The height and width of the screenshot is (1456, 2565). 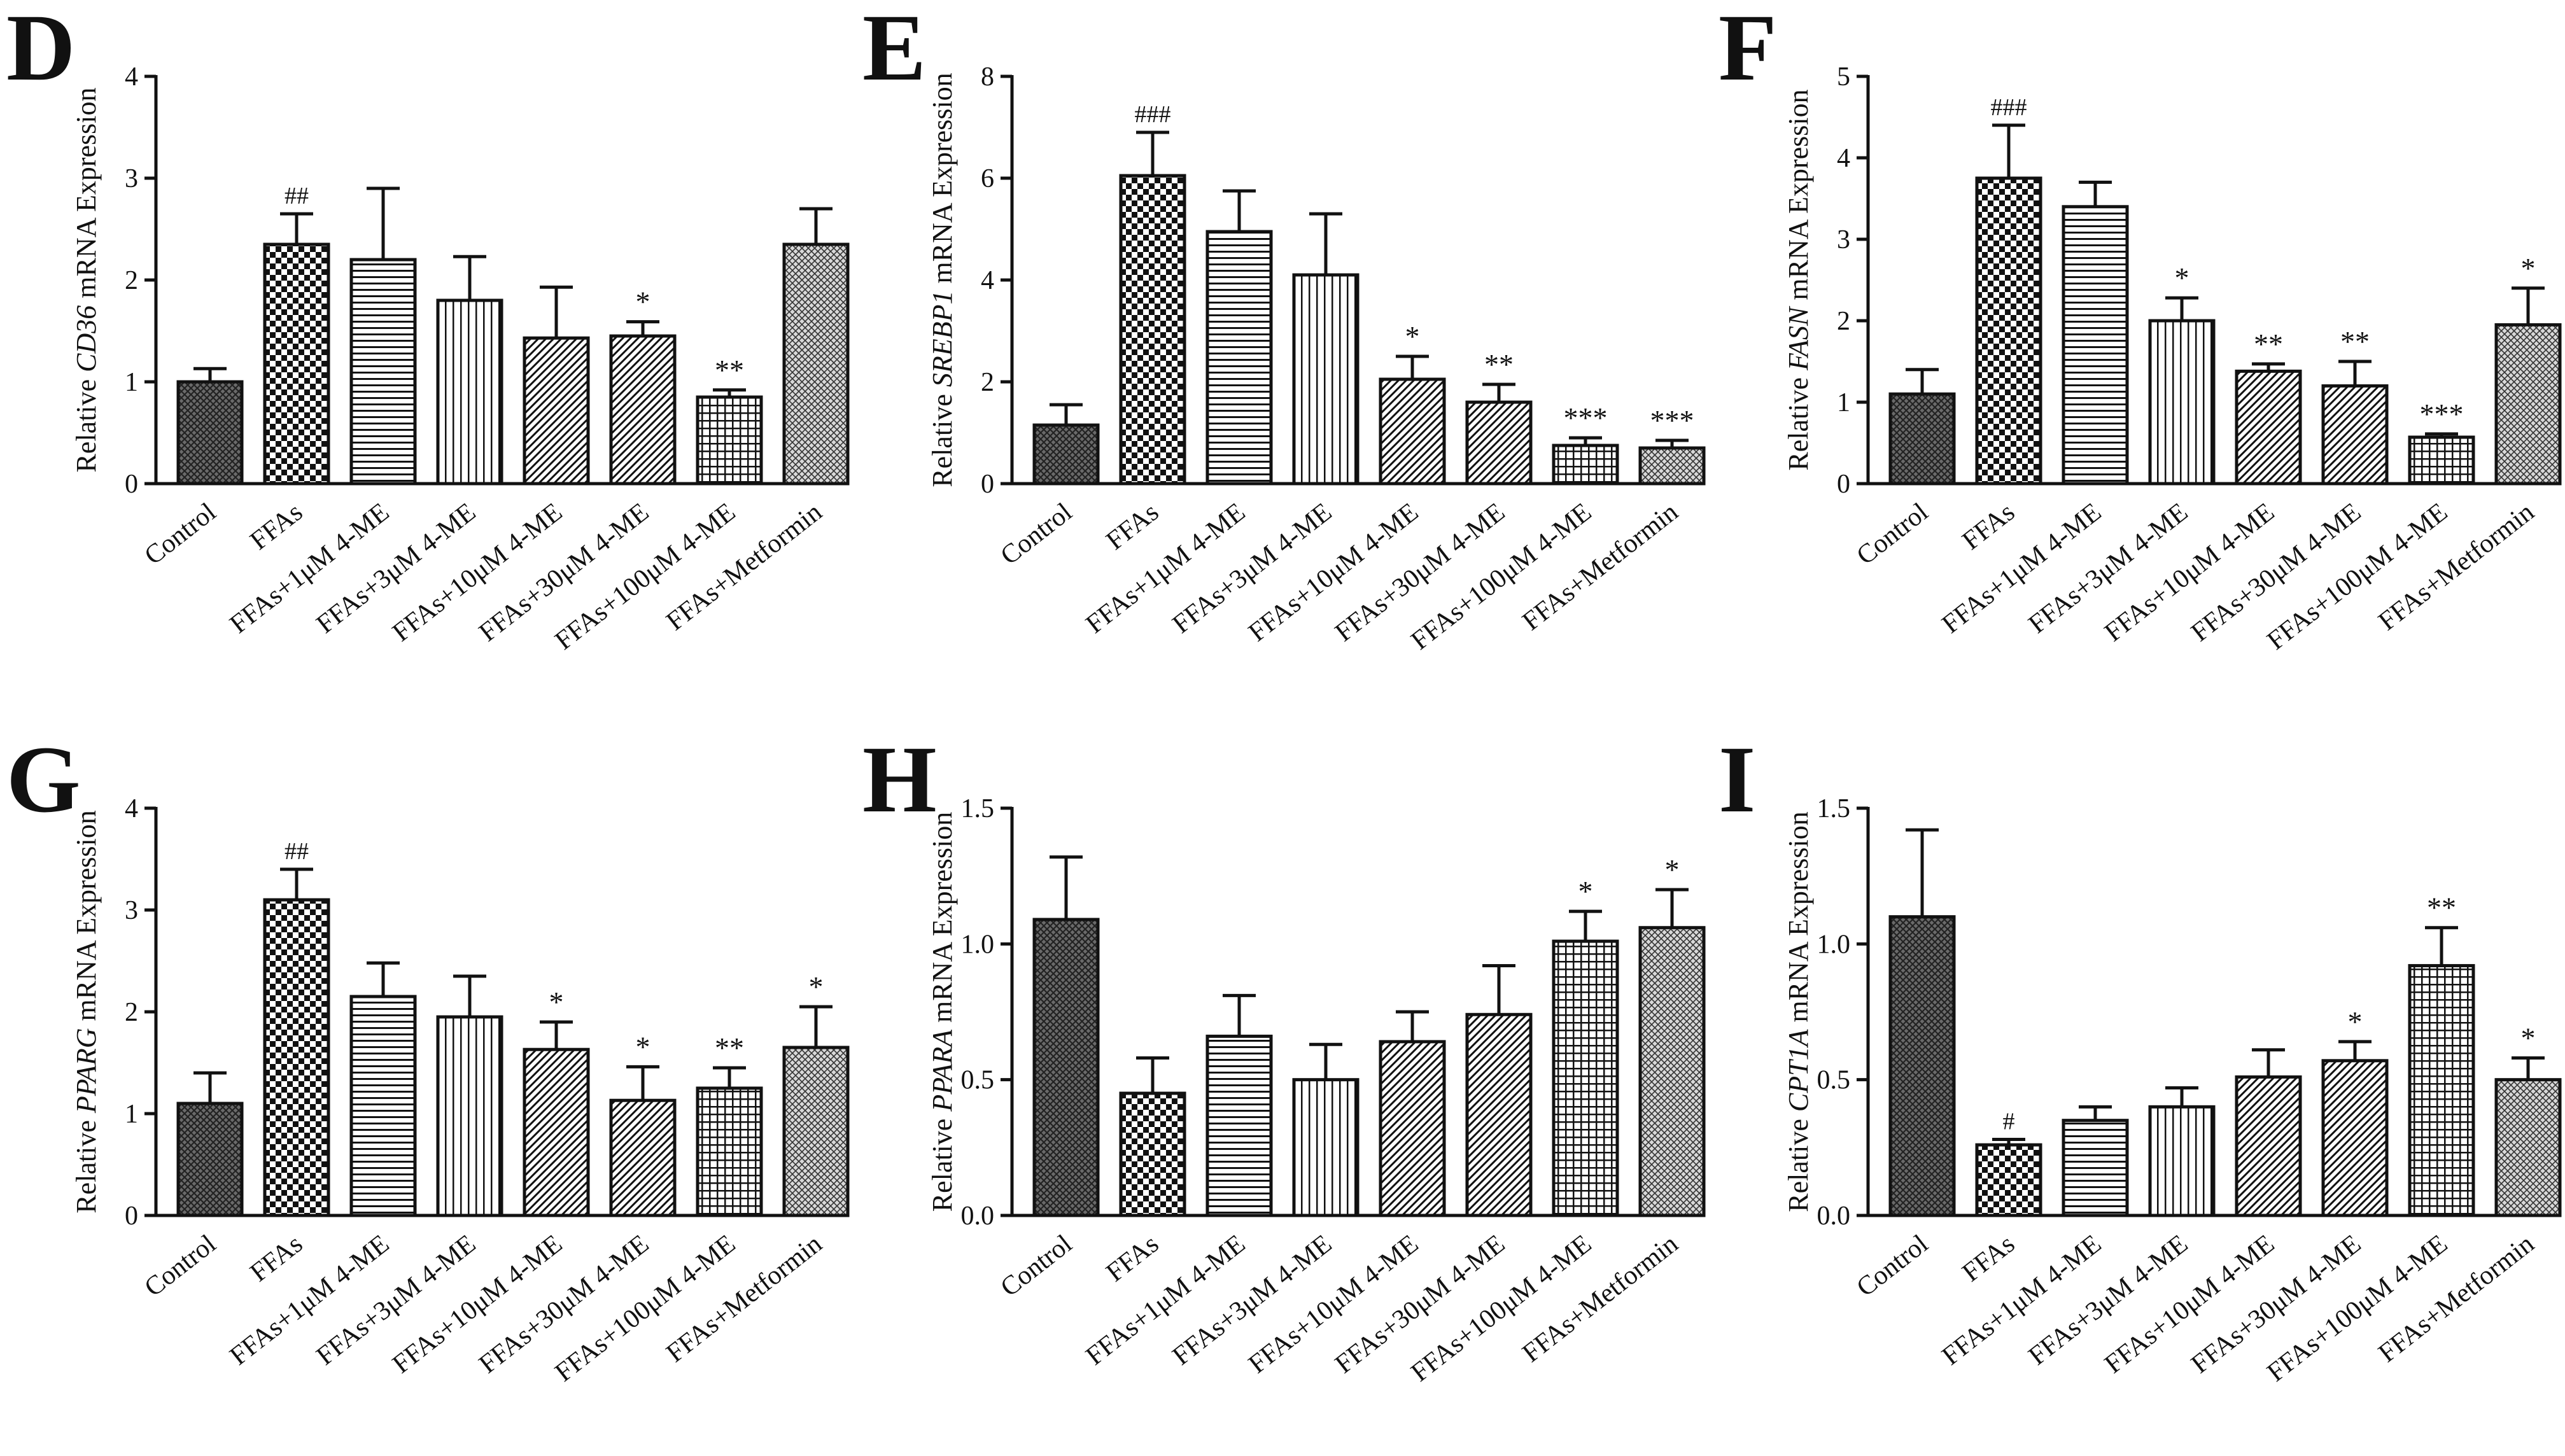 I want to click on significance-label: ###, so click(x=1153, y=114).